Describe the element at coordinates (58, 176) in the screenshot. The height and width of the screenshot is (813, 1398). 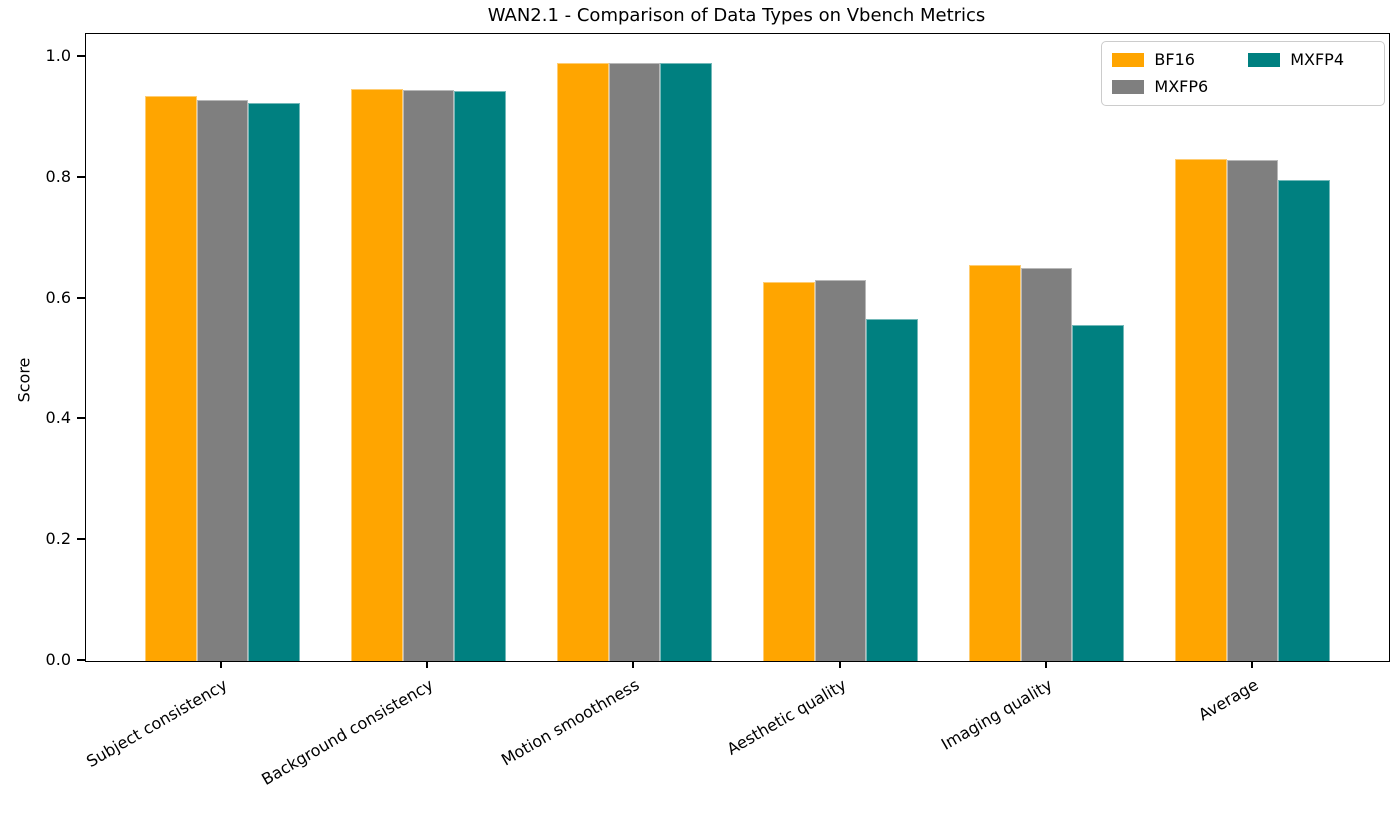
I see `y-tick-label: 0.8` at that location.